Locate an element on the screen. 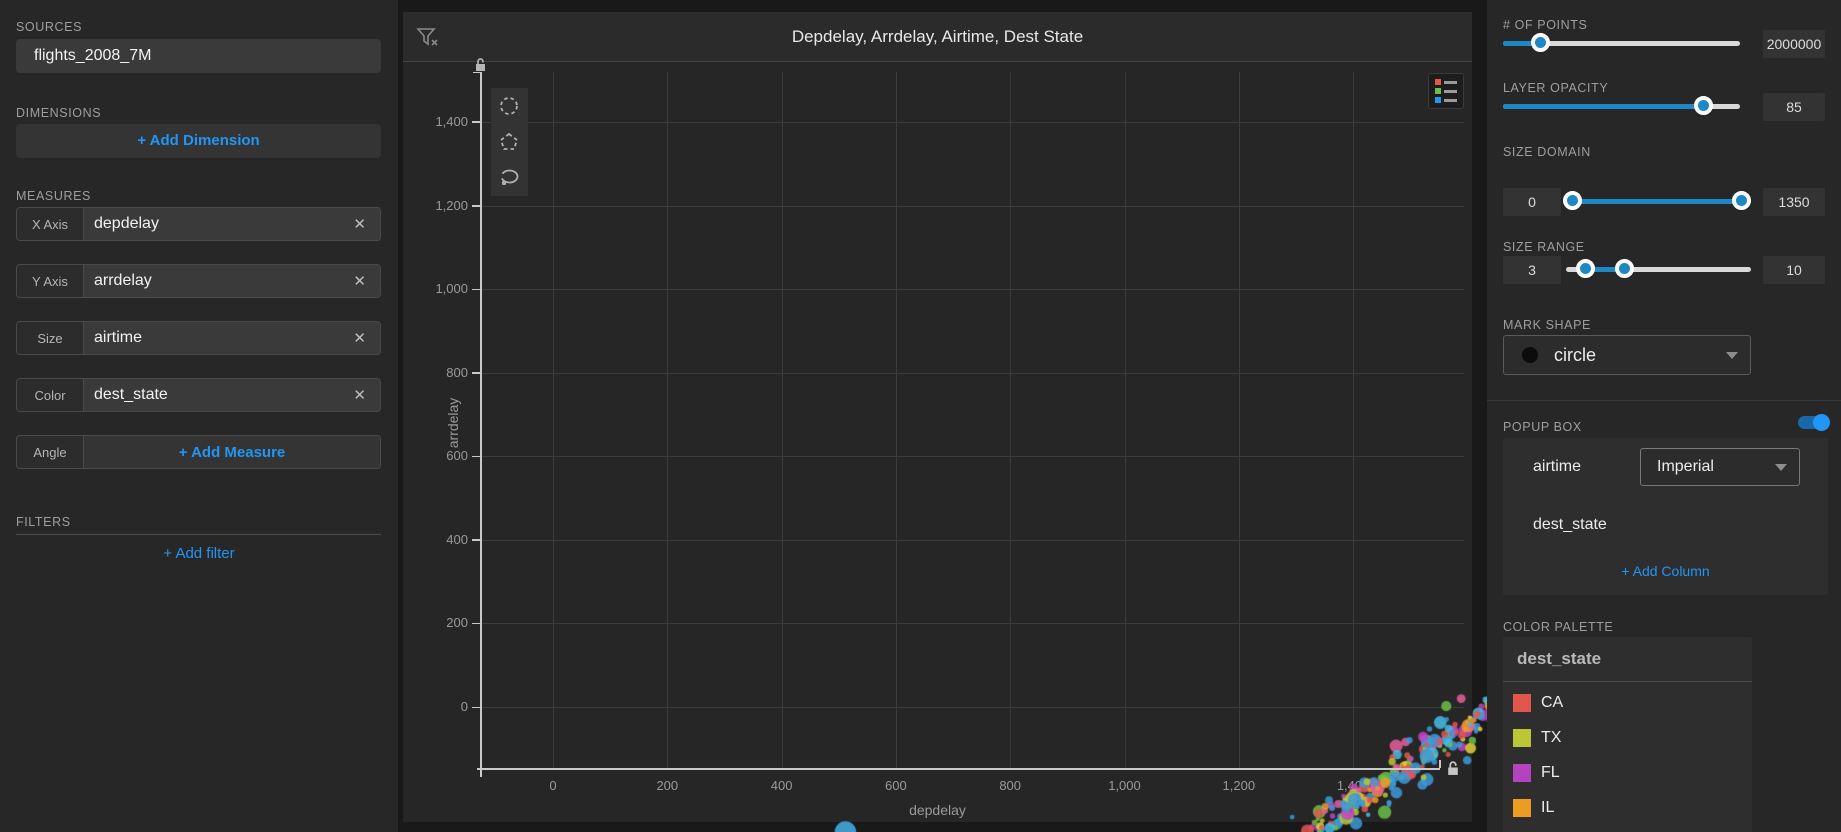  num-points-slider-handle is located at coordinates (1540, 42).